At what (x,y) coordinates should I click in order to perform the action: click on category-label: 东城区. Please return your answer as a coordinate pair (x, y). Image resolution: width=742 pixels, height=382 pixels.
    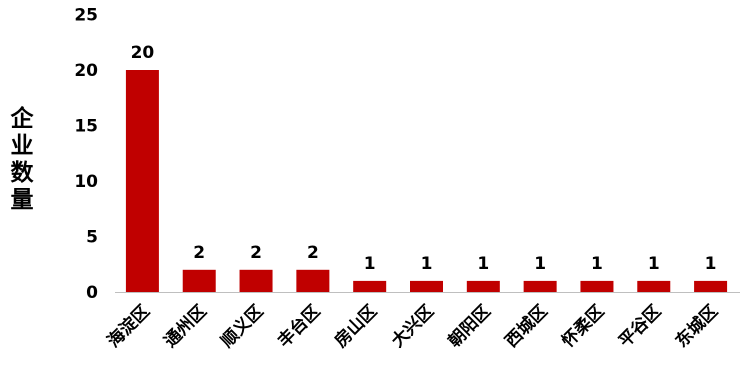
    Looking at the image, I should click on (696, 326).